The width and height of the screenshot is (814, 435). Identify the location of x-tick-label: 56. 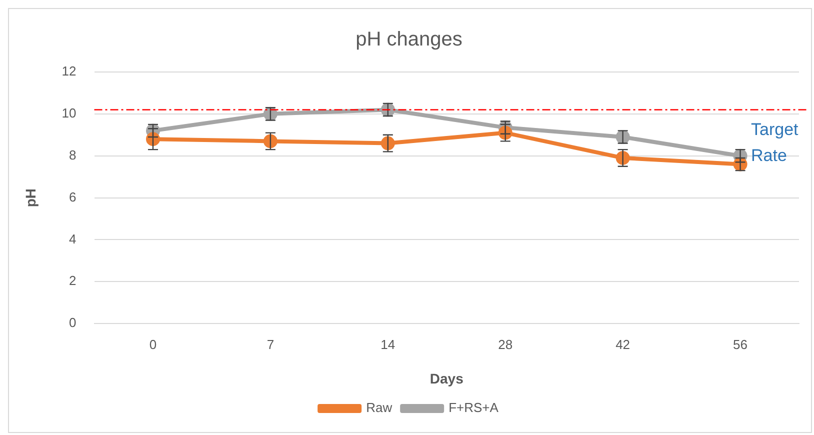
(740, 344).